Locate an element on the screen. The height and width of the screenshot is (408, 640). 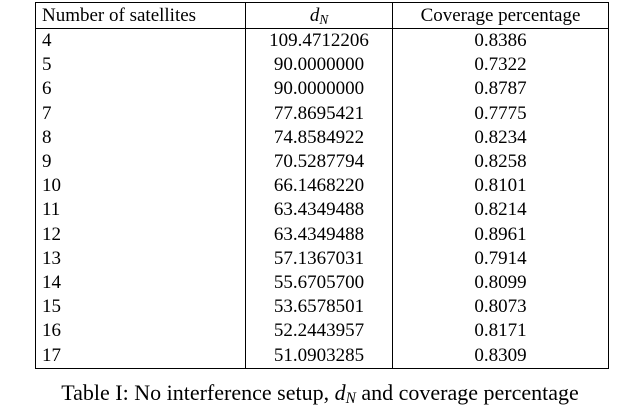
table-cell: 7 is located at coordinates (140, 113).